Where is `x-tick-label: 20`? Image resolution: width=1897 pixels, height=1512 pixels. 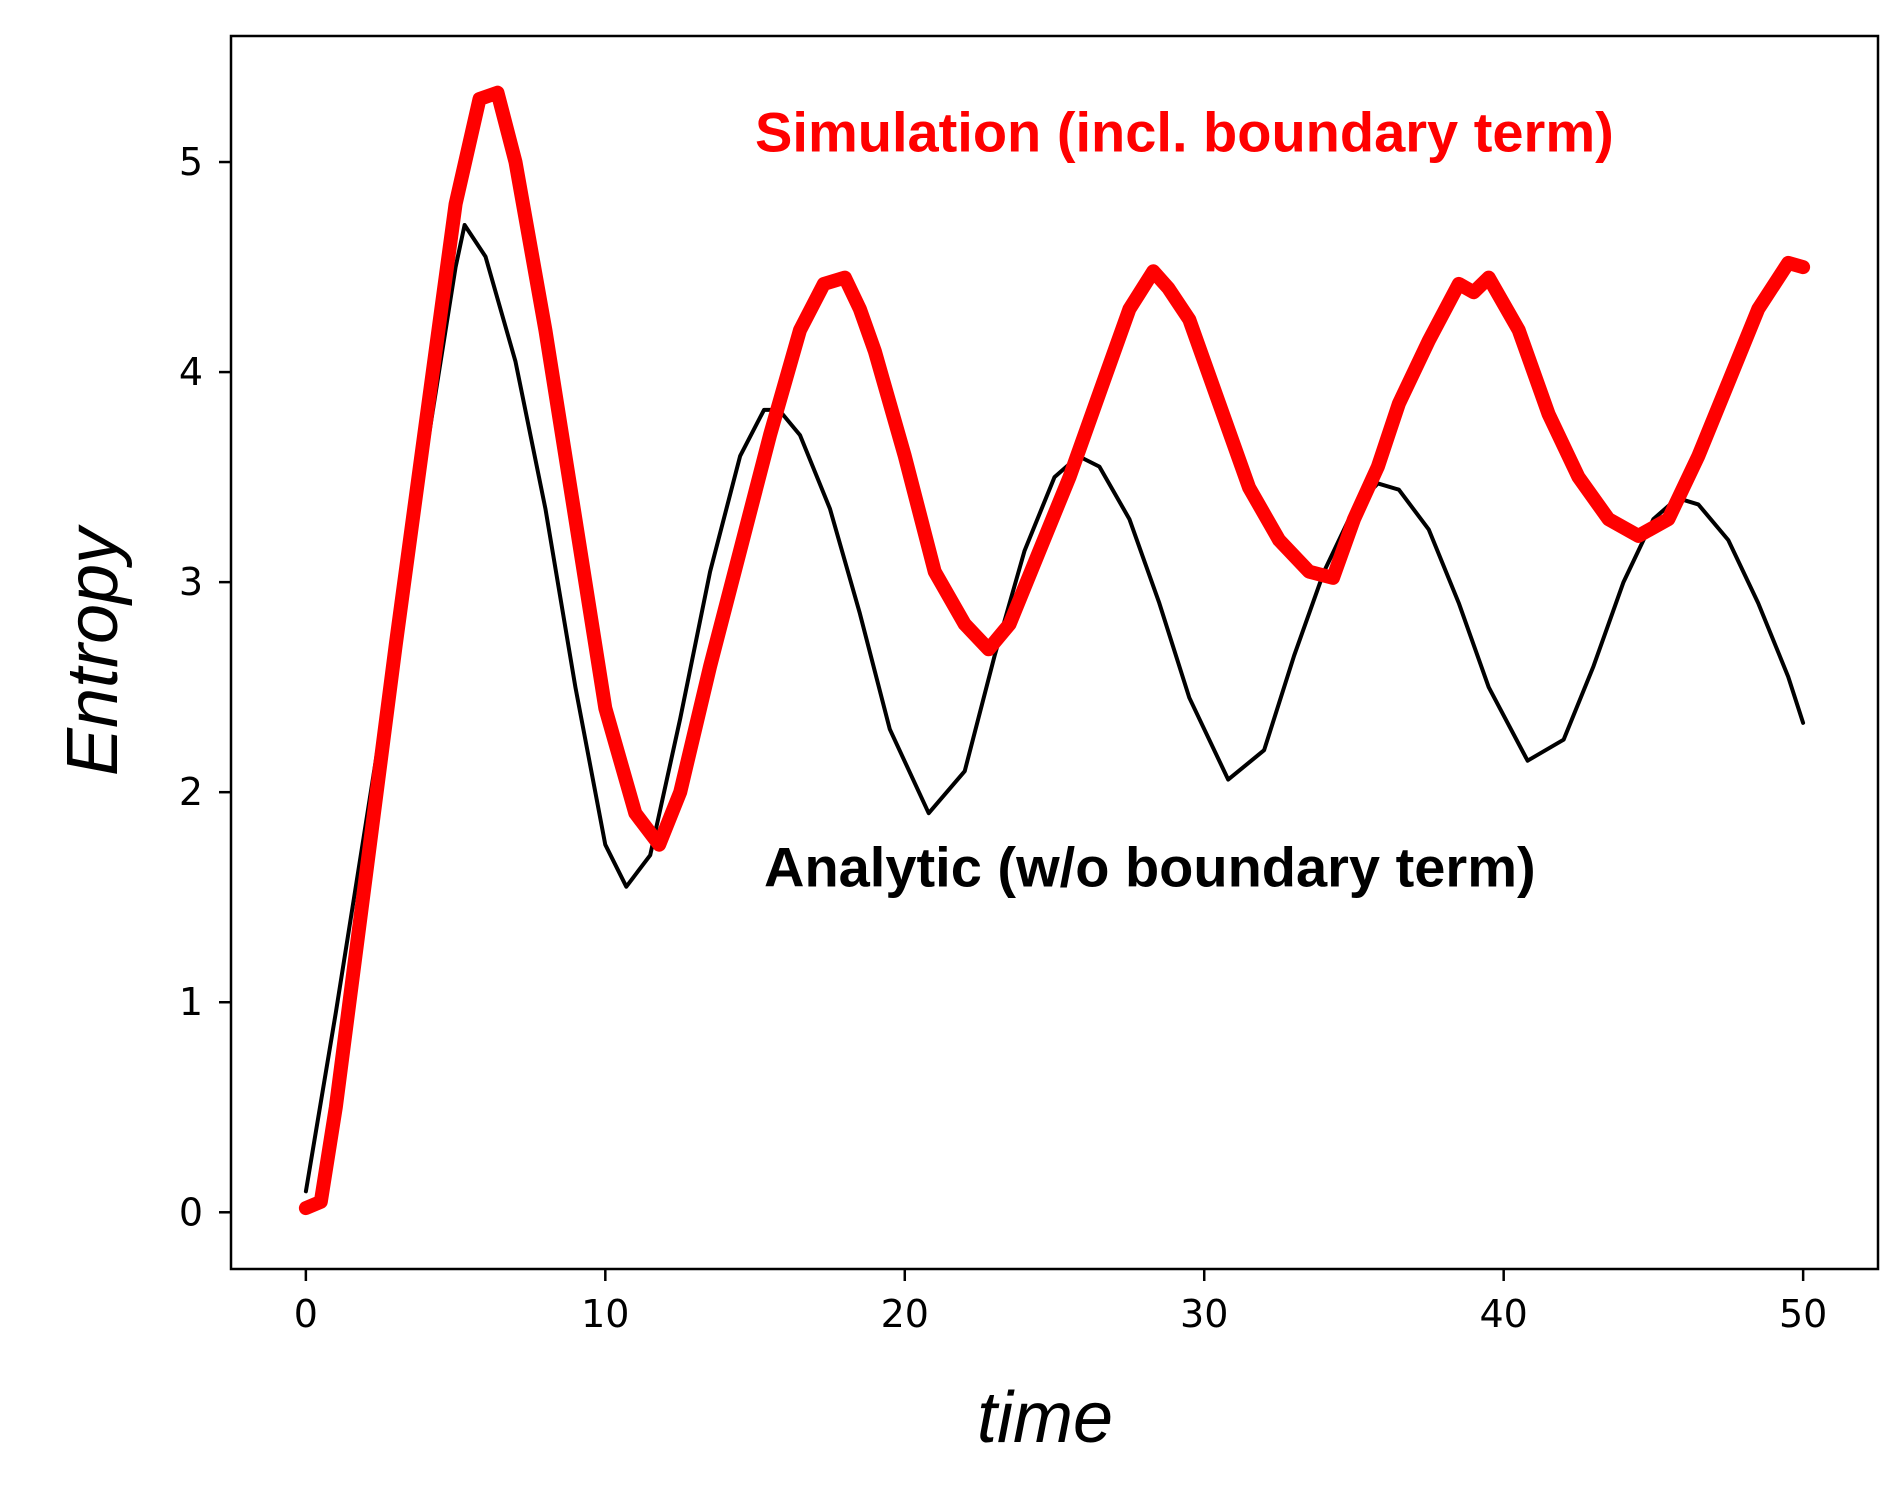
x-tick-label: 20 is located at coordinates (905, 1314).